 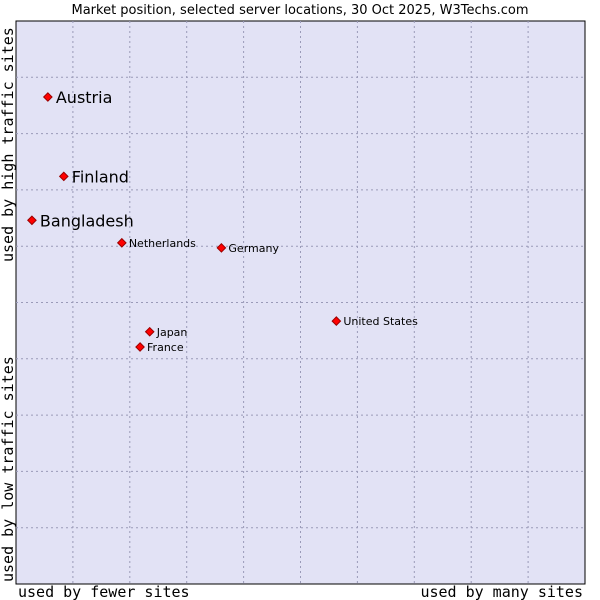 What do you see at coordinates (162, 243) in the screenshot?
I see `point-label-netherlands: Netherlands` at bounding box center [162, 243].